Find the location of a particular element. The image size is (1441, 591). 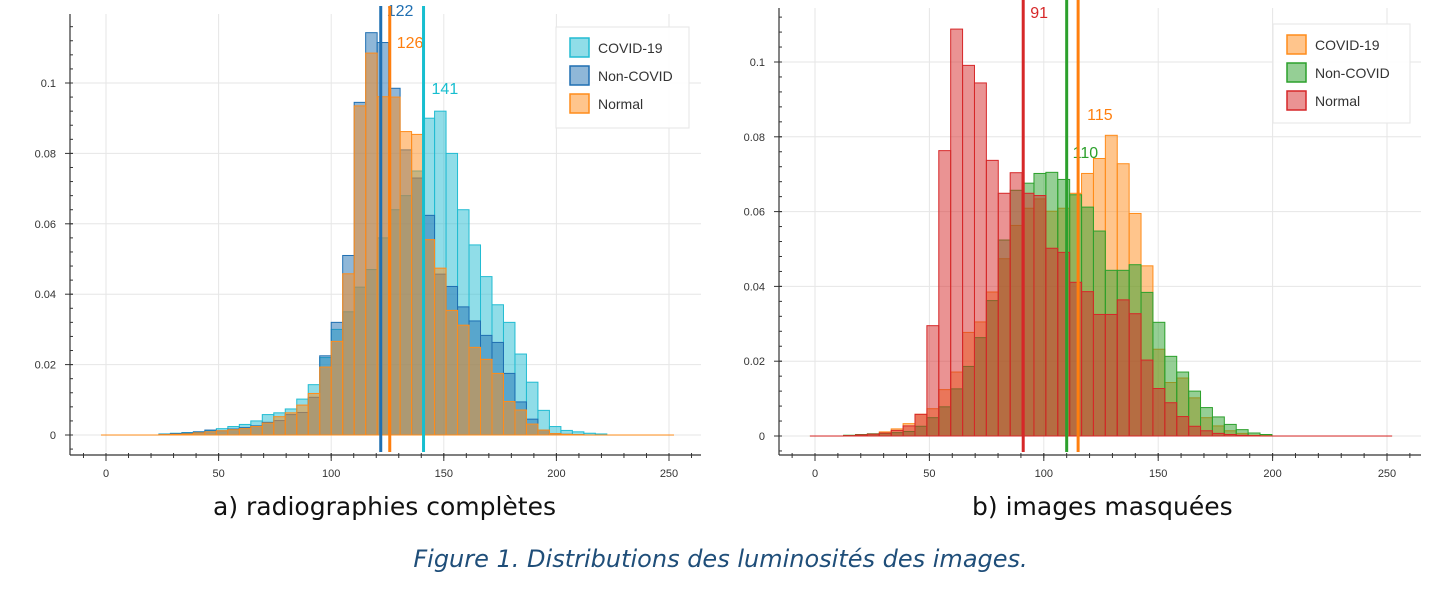

mean-label: 141 is located at coordinates (445, 89).